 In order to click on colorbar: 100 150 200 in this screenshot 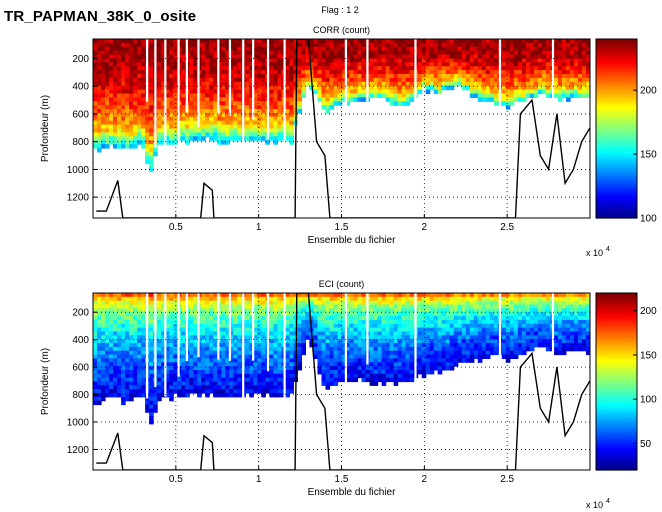, I will do `click(626, 131)`.